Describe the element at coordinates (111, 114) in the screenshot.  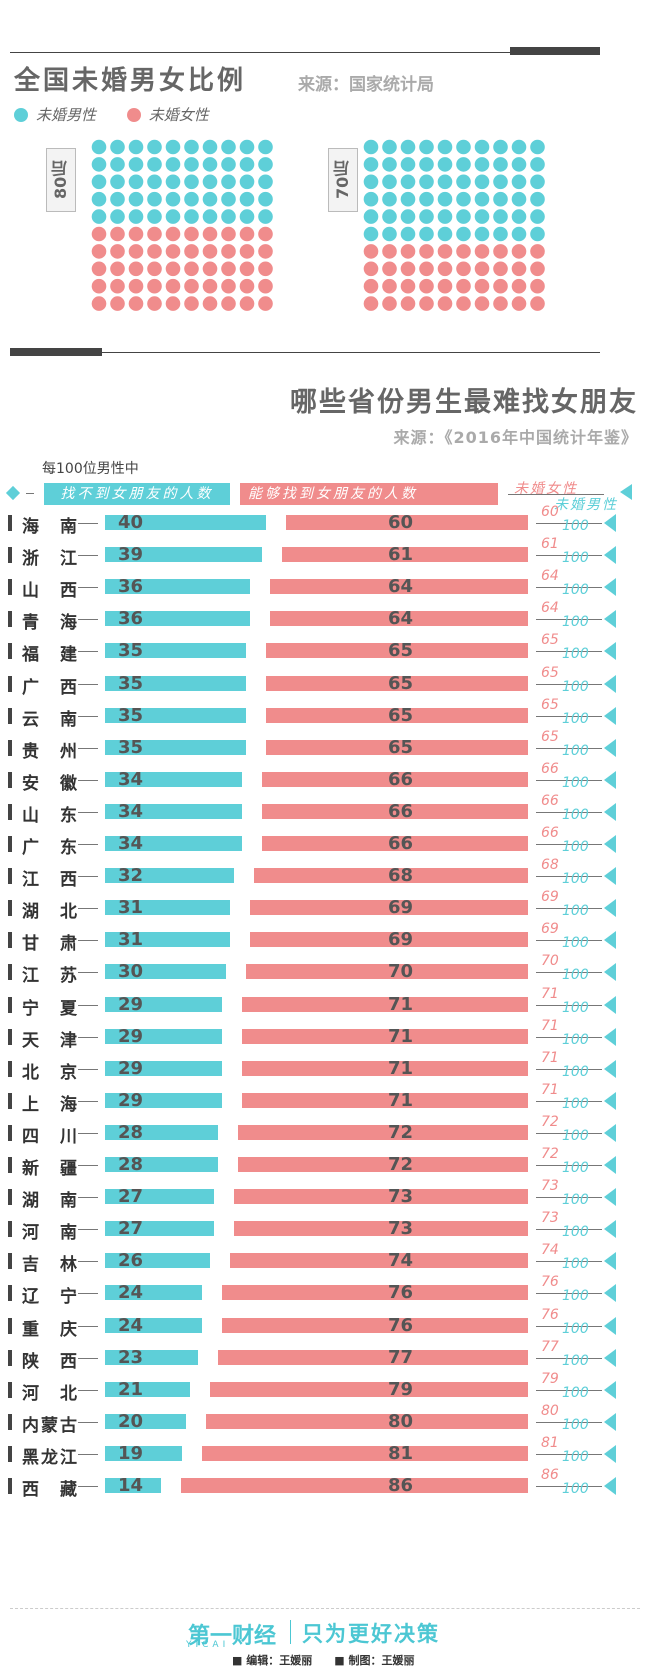
I see `section1-legend: 未婚男性 未婚女性` at that location.